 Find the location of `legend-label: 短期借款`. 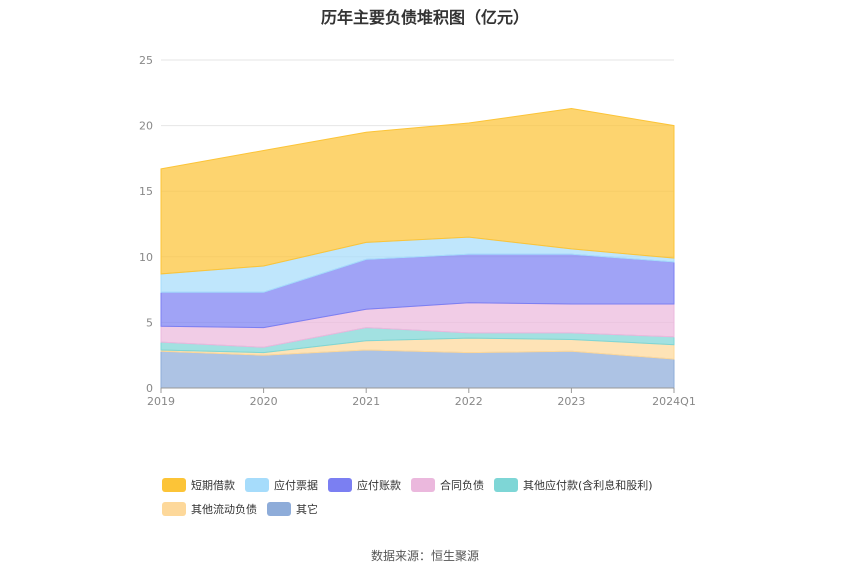

legend-label: 短期借款 is located at coordinates (213, 485).